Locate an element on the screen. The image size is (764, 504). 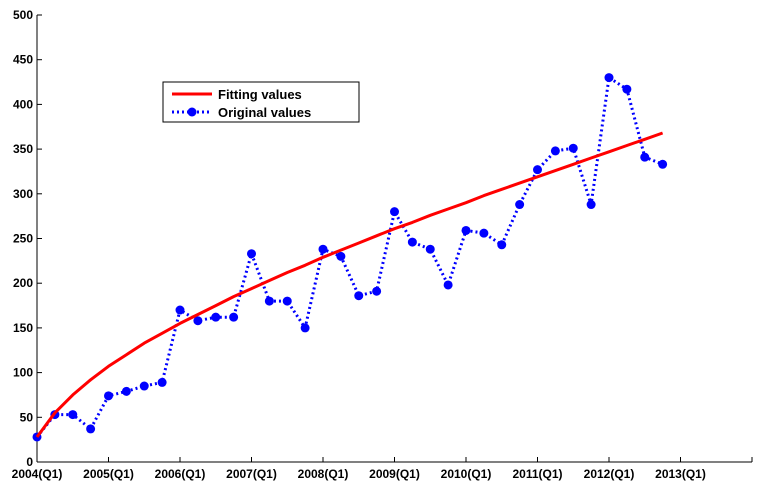
y-tick-label: 350 is located at coordinates (23, 149).